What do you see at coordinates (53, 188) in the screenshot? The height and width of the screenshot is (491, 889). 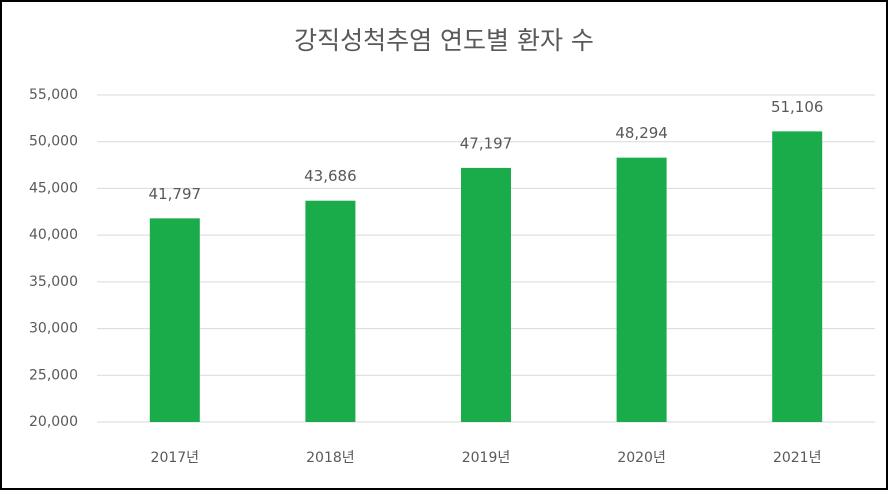 I see `y-tick-label: 45,000` at bounding box center [53, 188].